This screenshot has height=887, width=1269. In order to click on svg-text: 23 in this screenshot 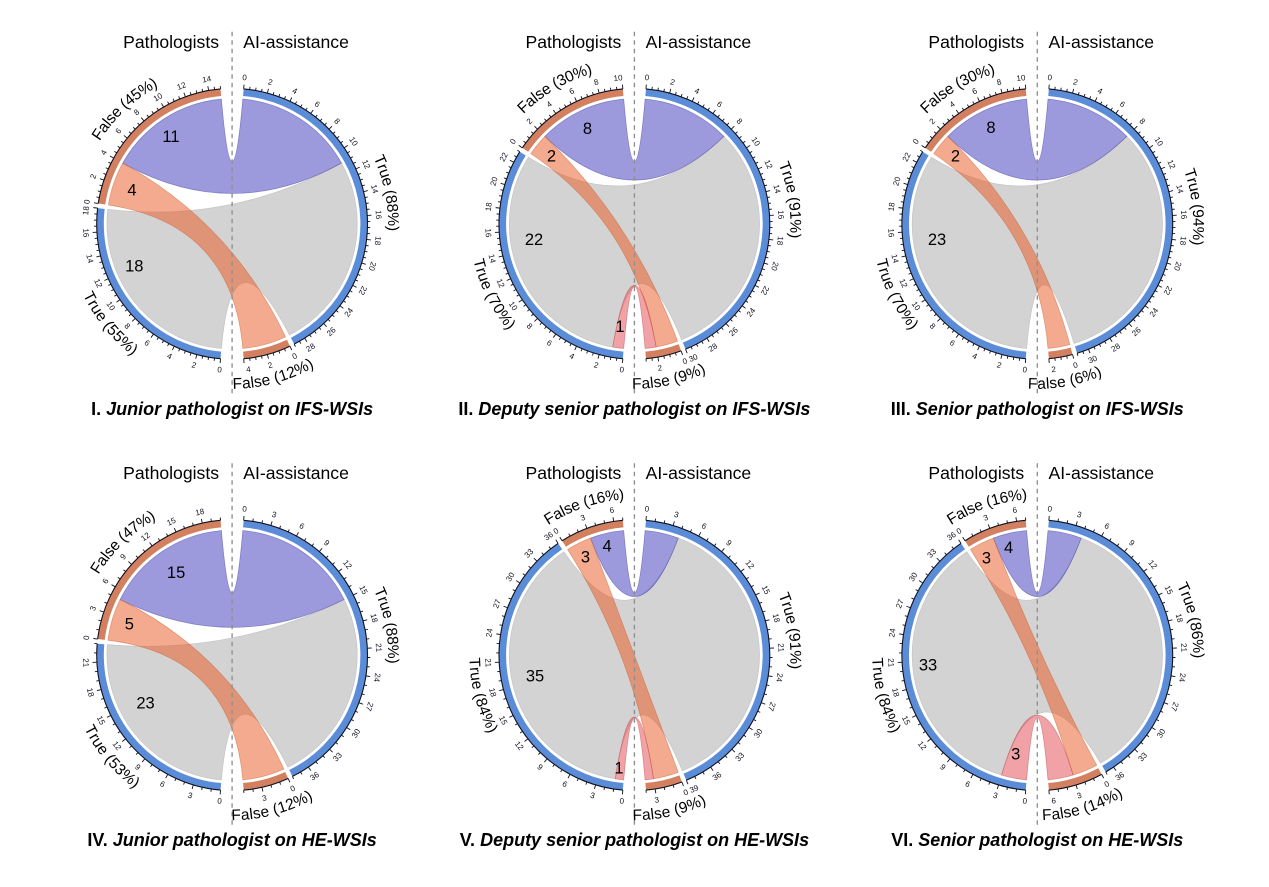, I will do `click(145, 704)`.